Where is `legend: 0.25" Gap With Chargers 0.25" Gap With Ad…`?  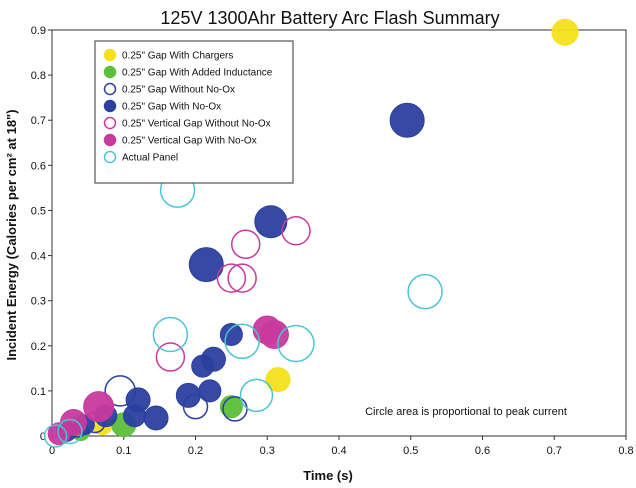 legend: 0.25" Gap With Chargers 0.25" Gap With Ad… is located at coordinates (194, 112).